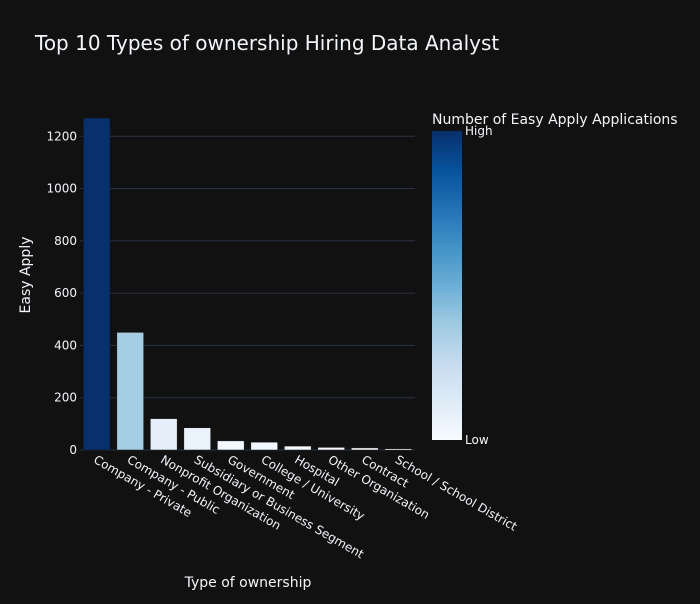  What do you see at coordinates (477, 440) in the screenshot?
I see `colorbar-low-label: Low` at bounding box center [477, 440].